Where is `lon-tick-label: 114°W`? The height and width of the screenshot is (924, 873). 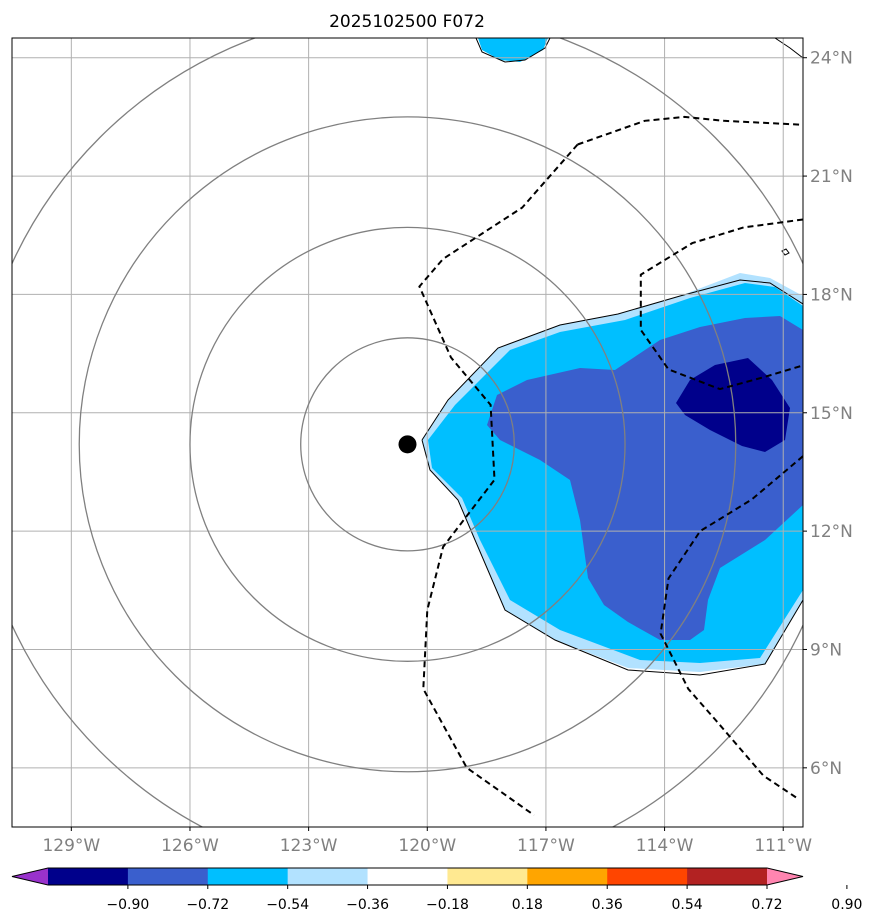
lon-tick-label: 114°W is located at coordinates (665, 846).